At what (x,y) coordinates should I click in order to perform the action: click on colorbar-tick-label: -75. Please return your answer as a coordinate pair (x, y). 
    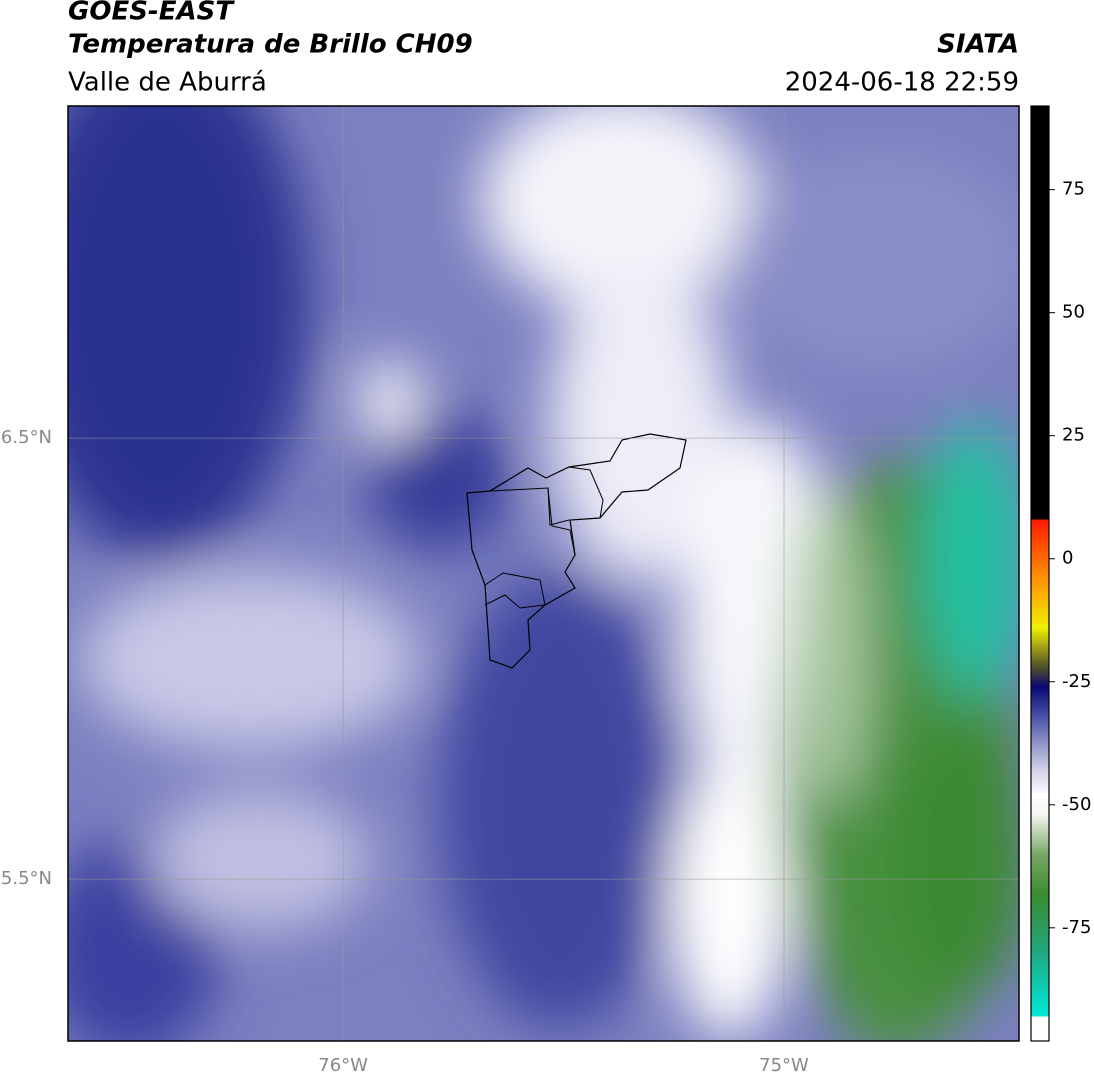
    Looking at the image, I should click on (1076, 927).